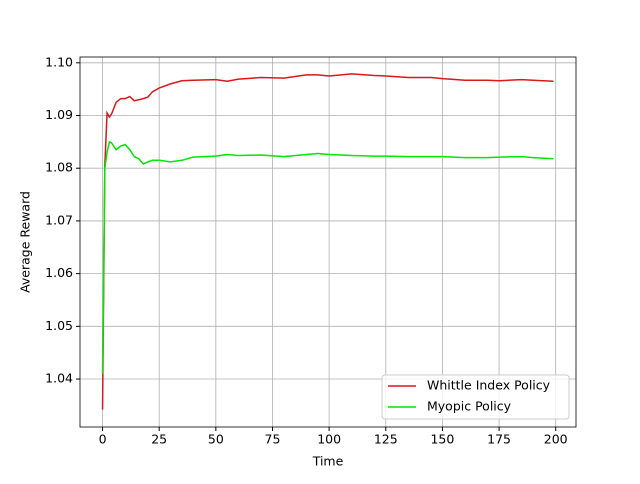  I want to click on x-tick-label: 100, so click(329, 439).